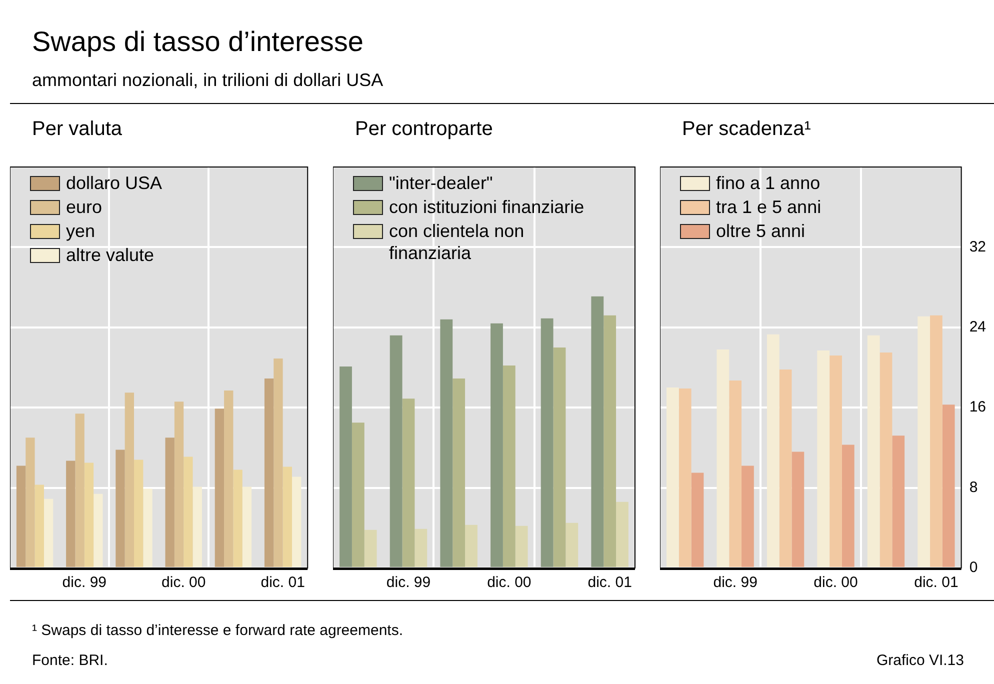  What do you see at coordinates (77, 129) in the screenshot?
I see `chart-title: Per valuta` at bounding box center [77, 129].